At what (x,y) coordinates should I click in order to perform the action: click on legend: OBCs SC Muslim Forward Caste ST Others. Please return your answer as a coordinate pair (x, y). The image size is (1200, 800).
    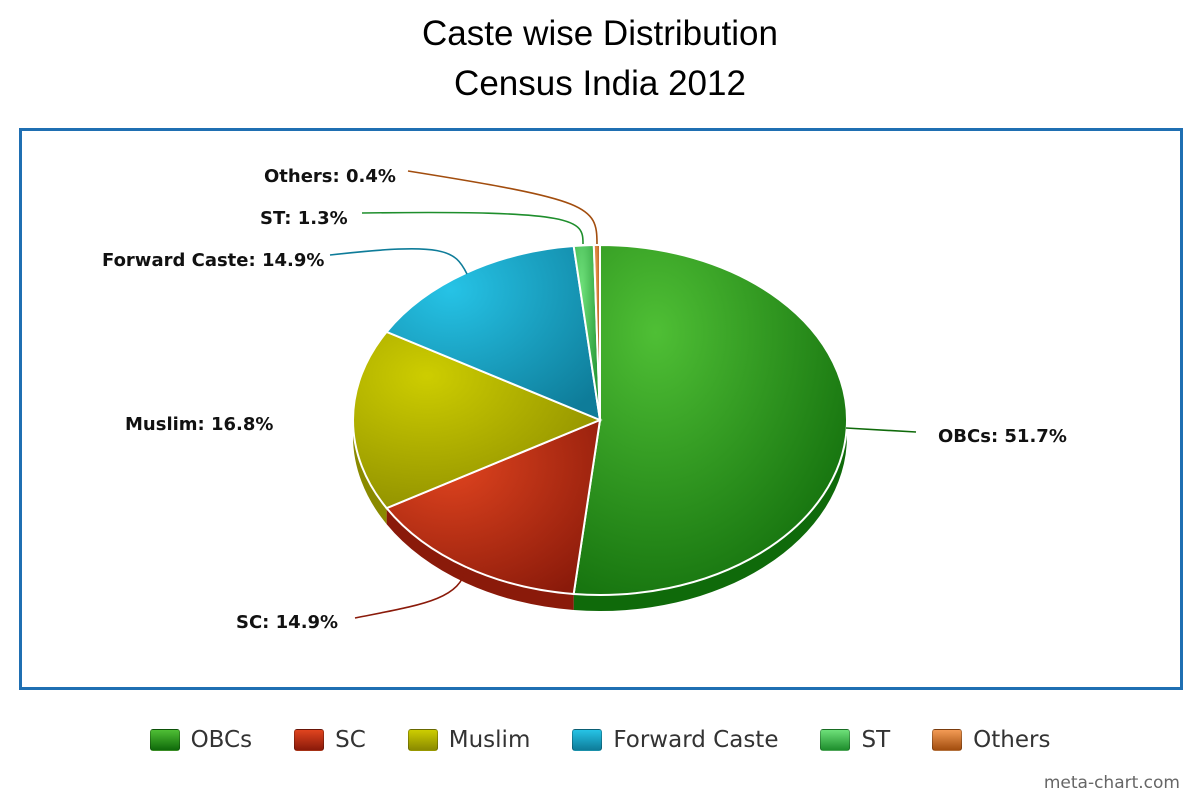
    Looking at the image, I should click on (600, 740).